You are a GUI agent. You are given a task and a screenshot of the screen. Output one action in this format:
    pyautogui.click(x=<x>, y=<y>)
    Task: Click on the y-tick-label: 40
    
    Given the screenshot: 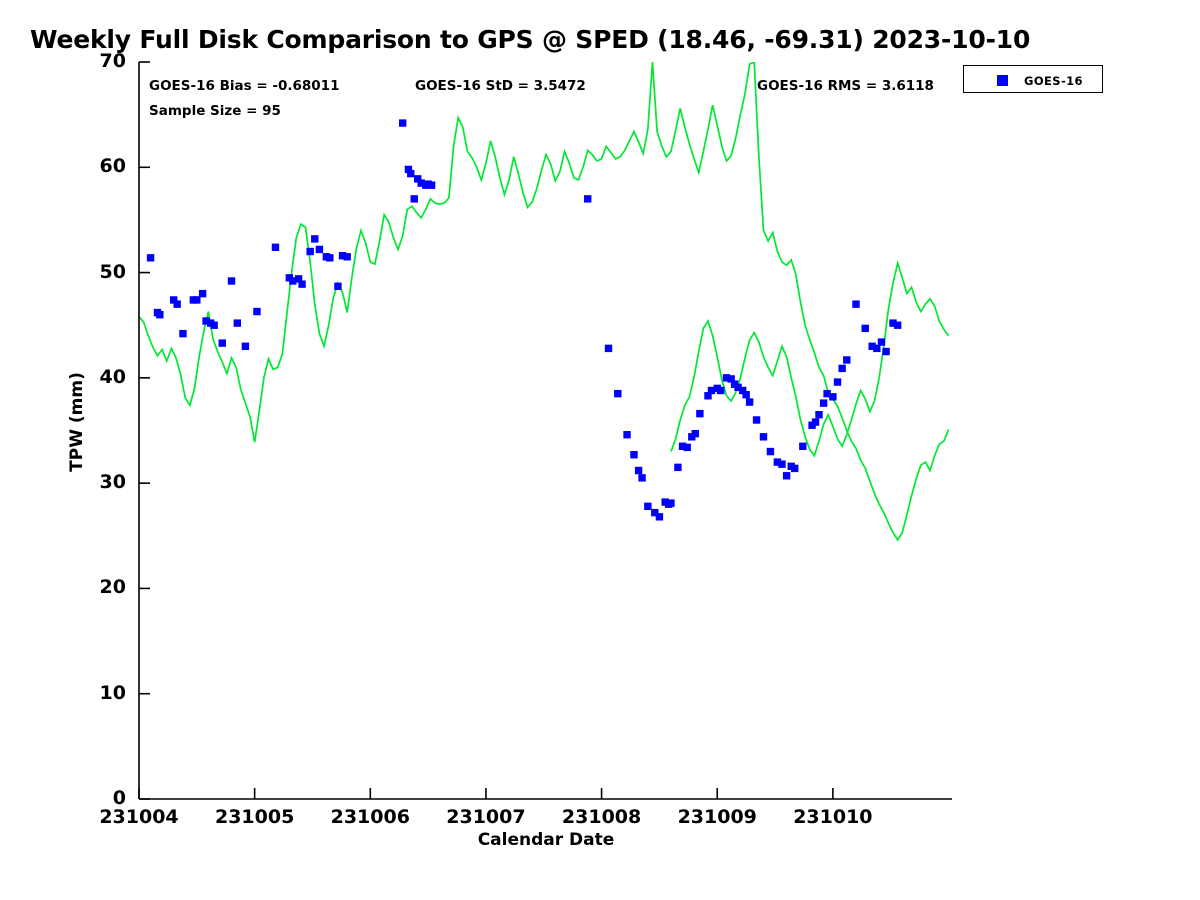 What is the action you would take?
    pyautogui.click(x=112, y=376)
    